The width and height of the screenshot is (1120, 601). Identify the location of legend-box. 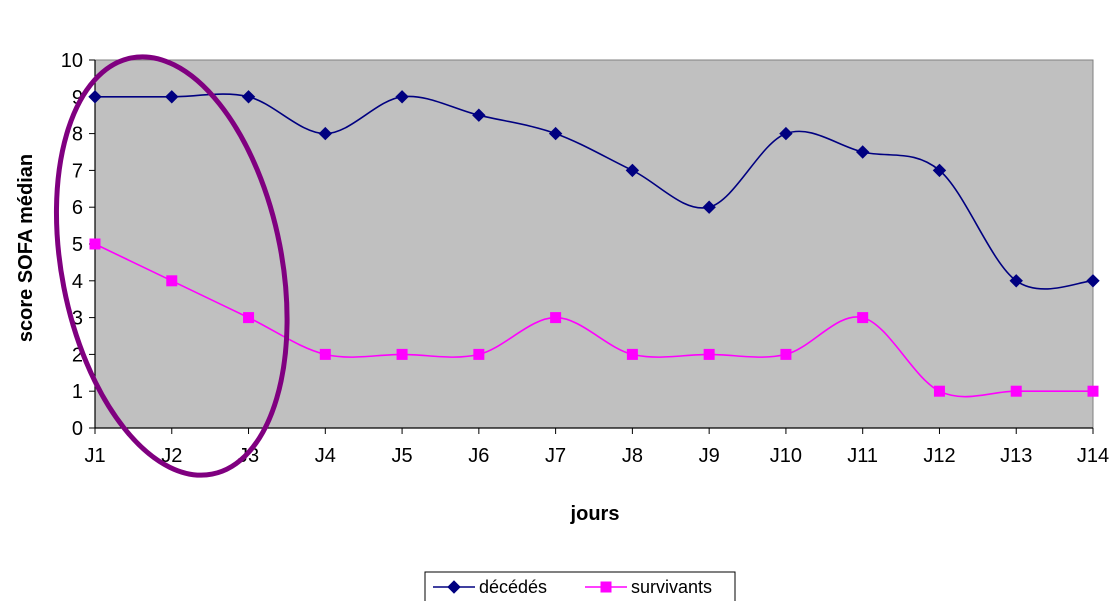
(580, 586).